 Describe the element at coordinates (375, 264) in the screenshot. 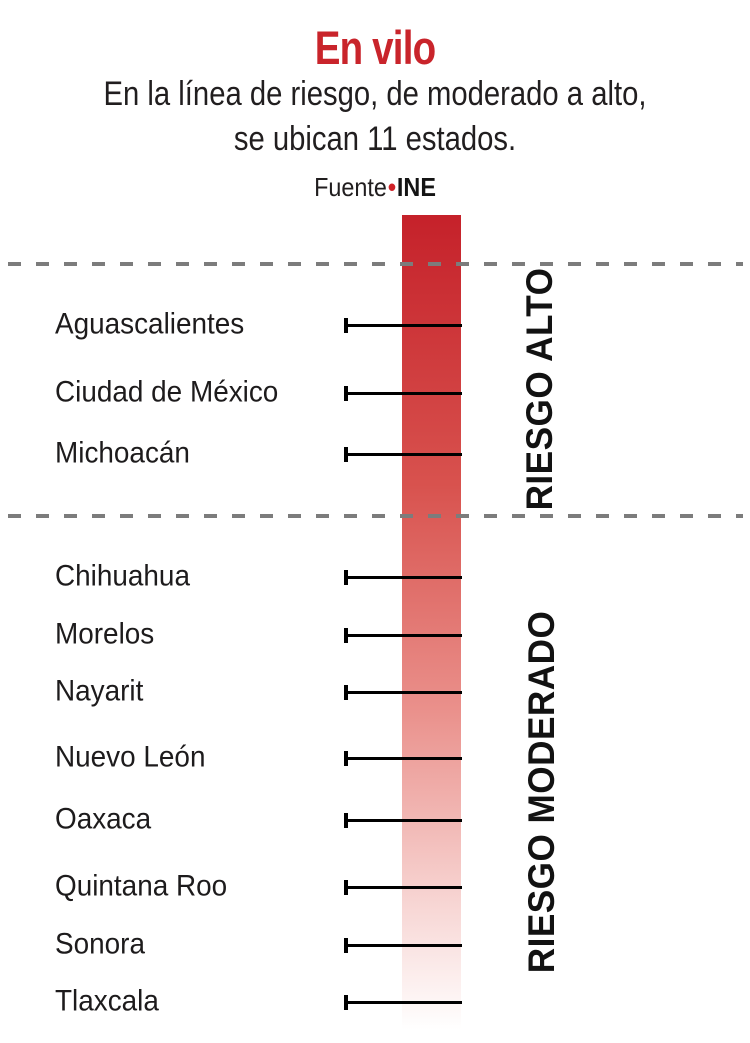

I see `divider-dashed-top` at that location.